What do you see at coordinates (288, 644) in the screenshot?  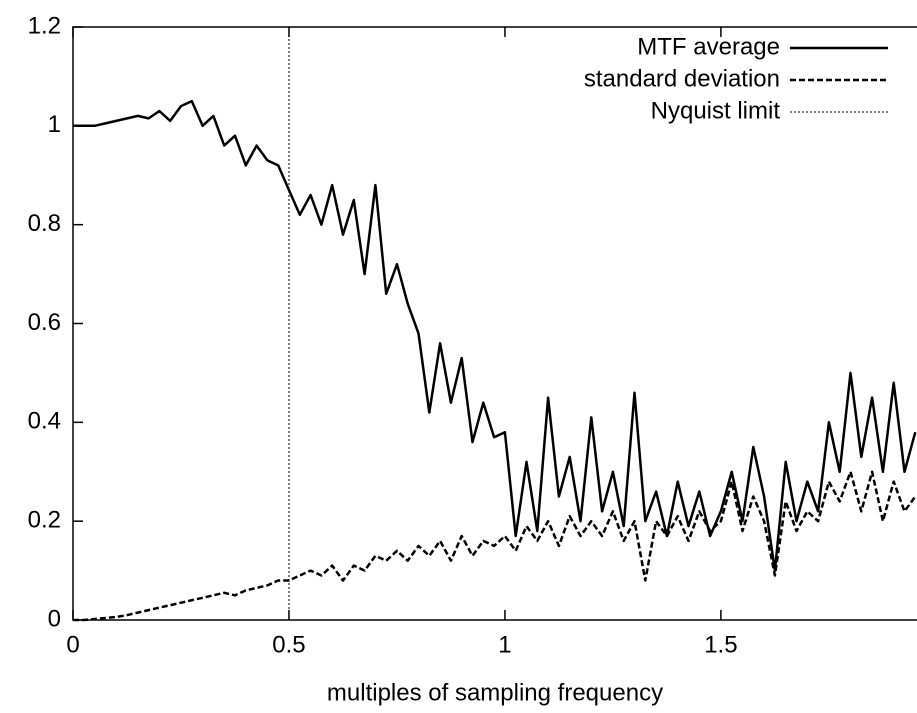 I see `x-tick-label: 0.5` at bounding box center [288, 644].